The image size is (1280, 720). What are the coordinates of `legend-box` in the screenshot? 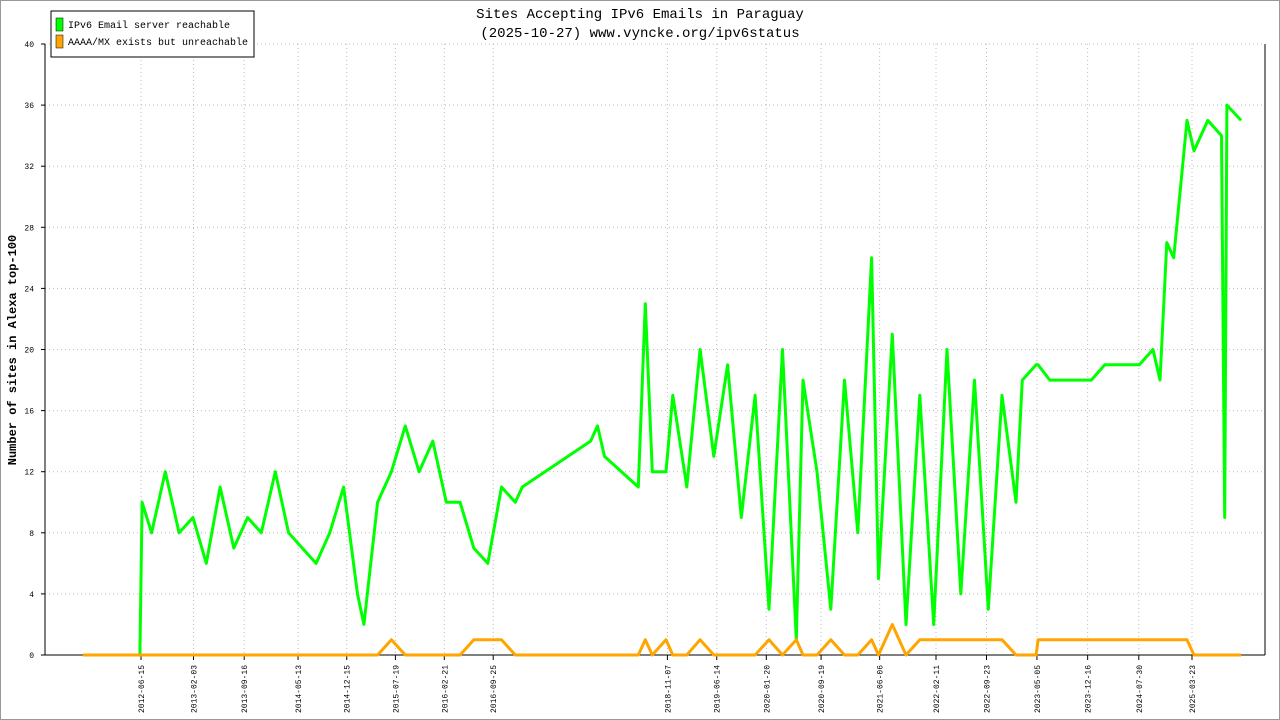 It's located at (152, 34).